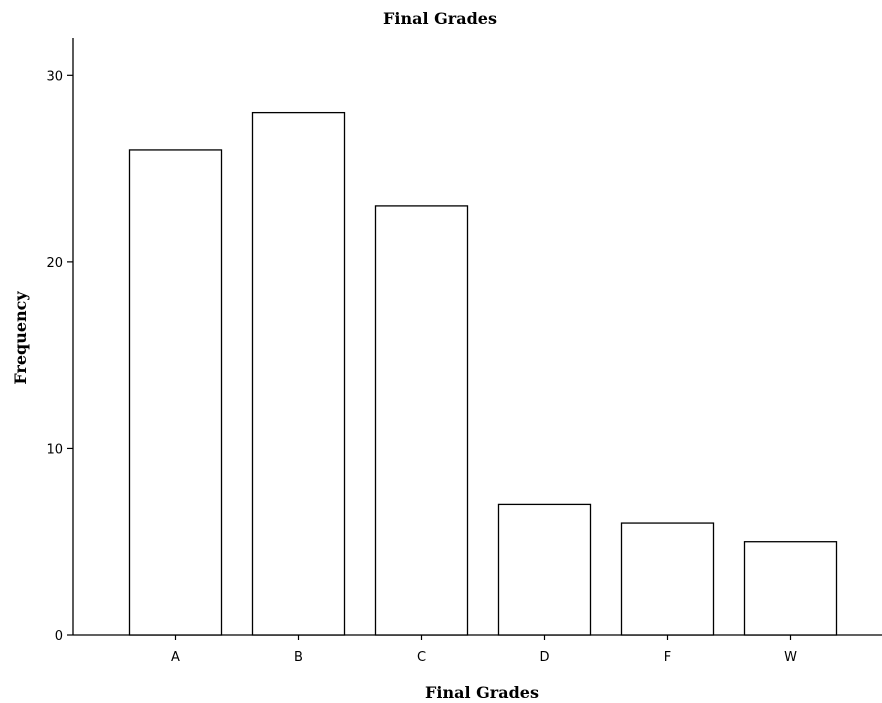 The width and height of the screenshot is (882, 703). What do you see at coordinates (298, 657) in the screenshot?
I see `x-tick-label: B` at bounding box center [298, 657].